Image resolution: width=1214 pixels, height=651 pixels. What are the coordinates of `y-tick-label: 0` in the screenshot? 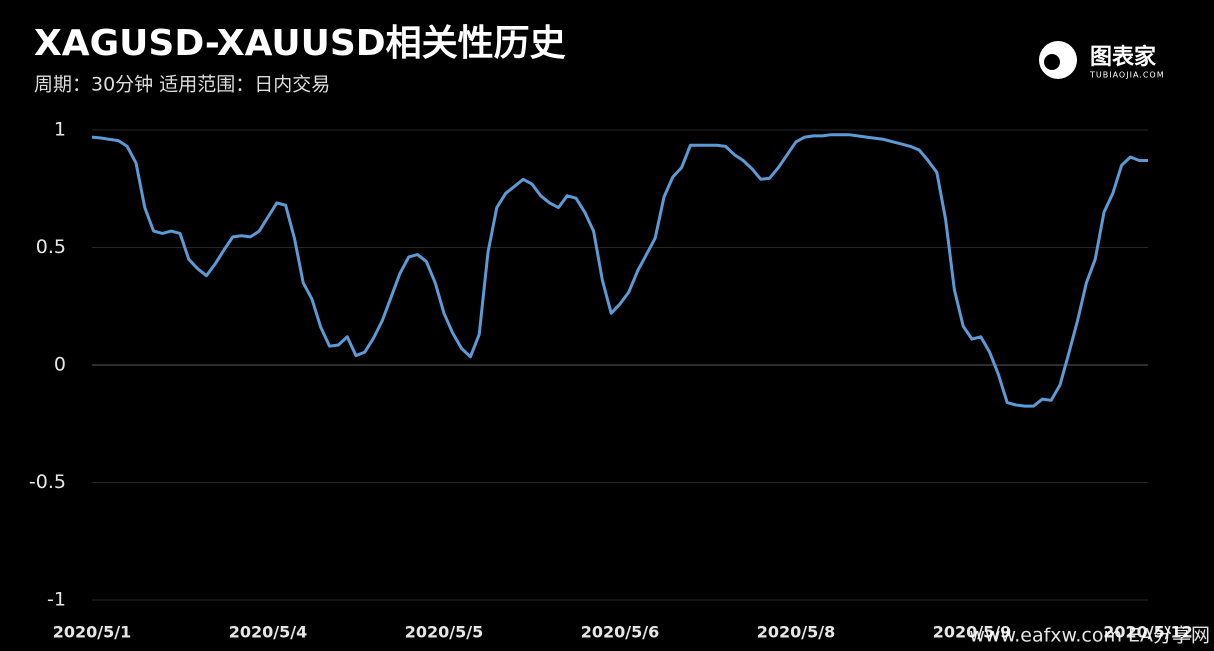 It's located at (60, 365).